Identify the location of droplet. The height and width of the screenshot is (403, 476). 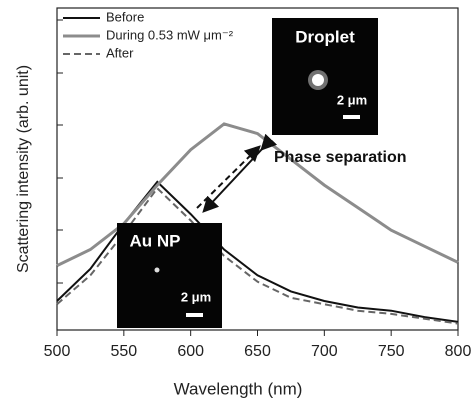
(318, 80).